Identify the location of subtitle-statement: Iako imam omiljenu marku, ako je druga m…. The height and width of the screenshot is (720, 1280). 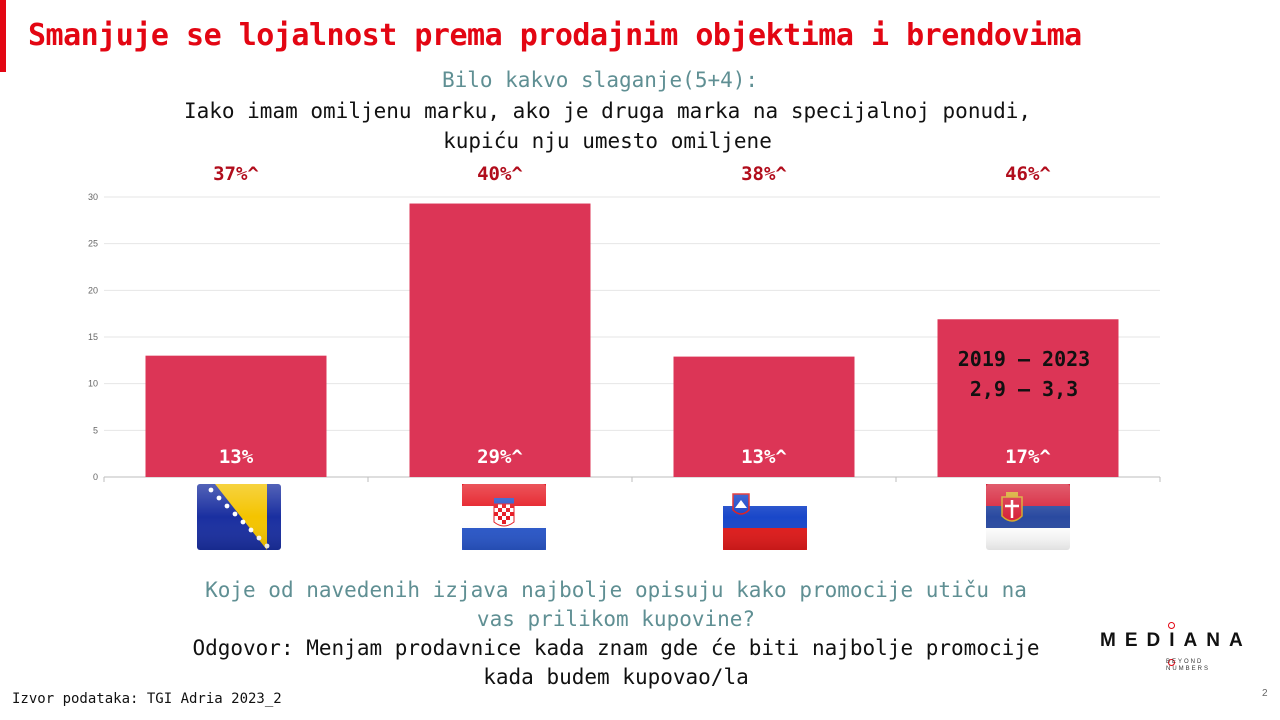
(607, 126).